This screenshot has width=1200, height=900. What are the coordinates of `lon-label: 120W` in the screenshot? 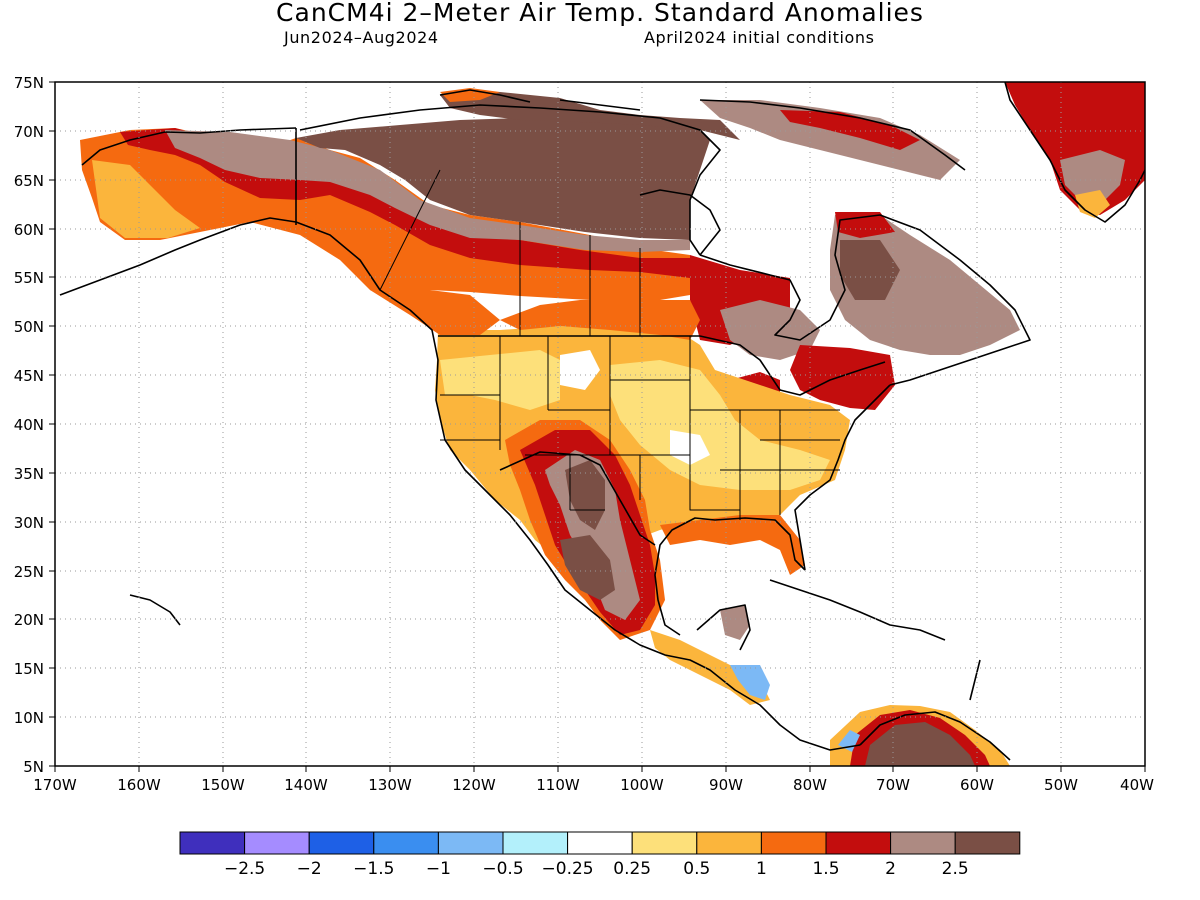 It's located at (474, 785).